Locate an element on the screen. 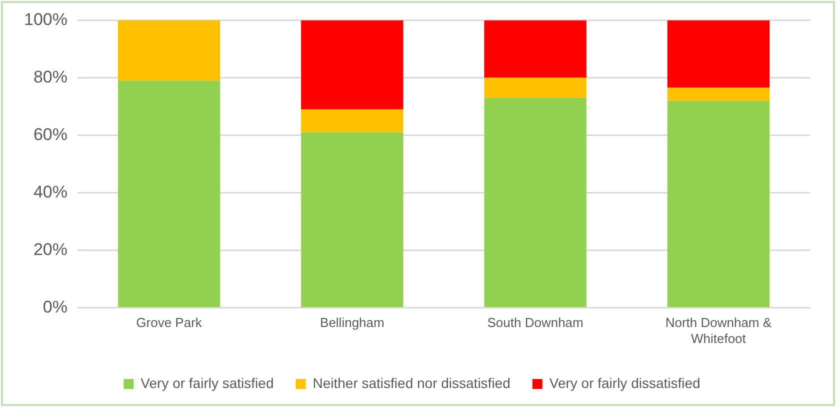  y-tick-label: 60% is located at coordinates (50, 134).